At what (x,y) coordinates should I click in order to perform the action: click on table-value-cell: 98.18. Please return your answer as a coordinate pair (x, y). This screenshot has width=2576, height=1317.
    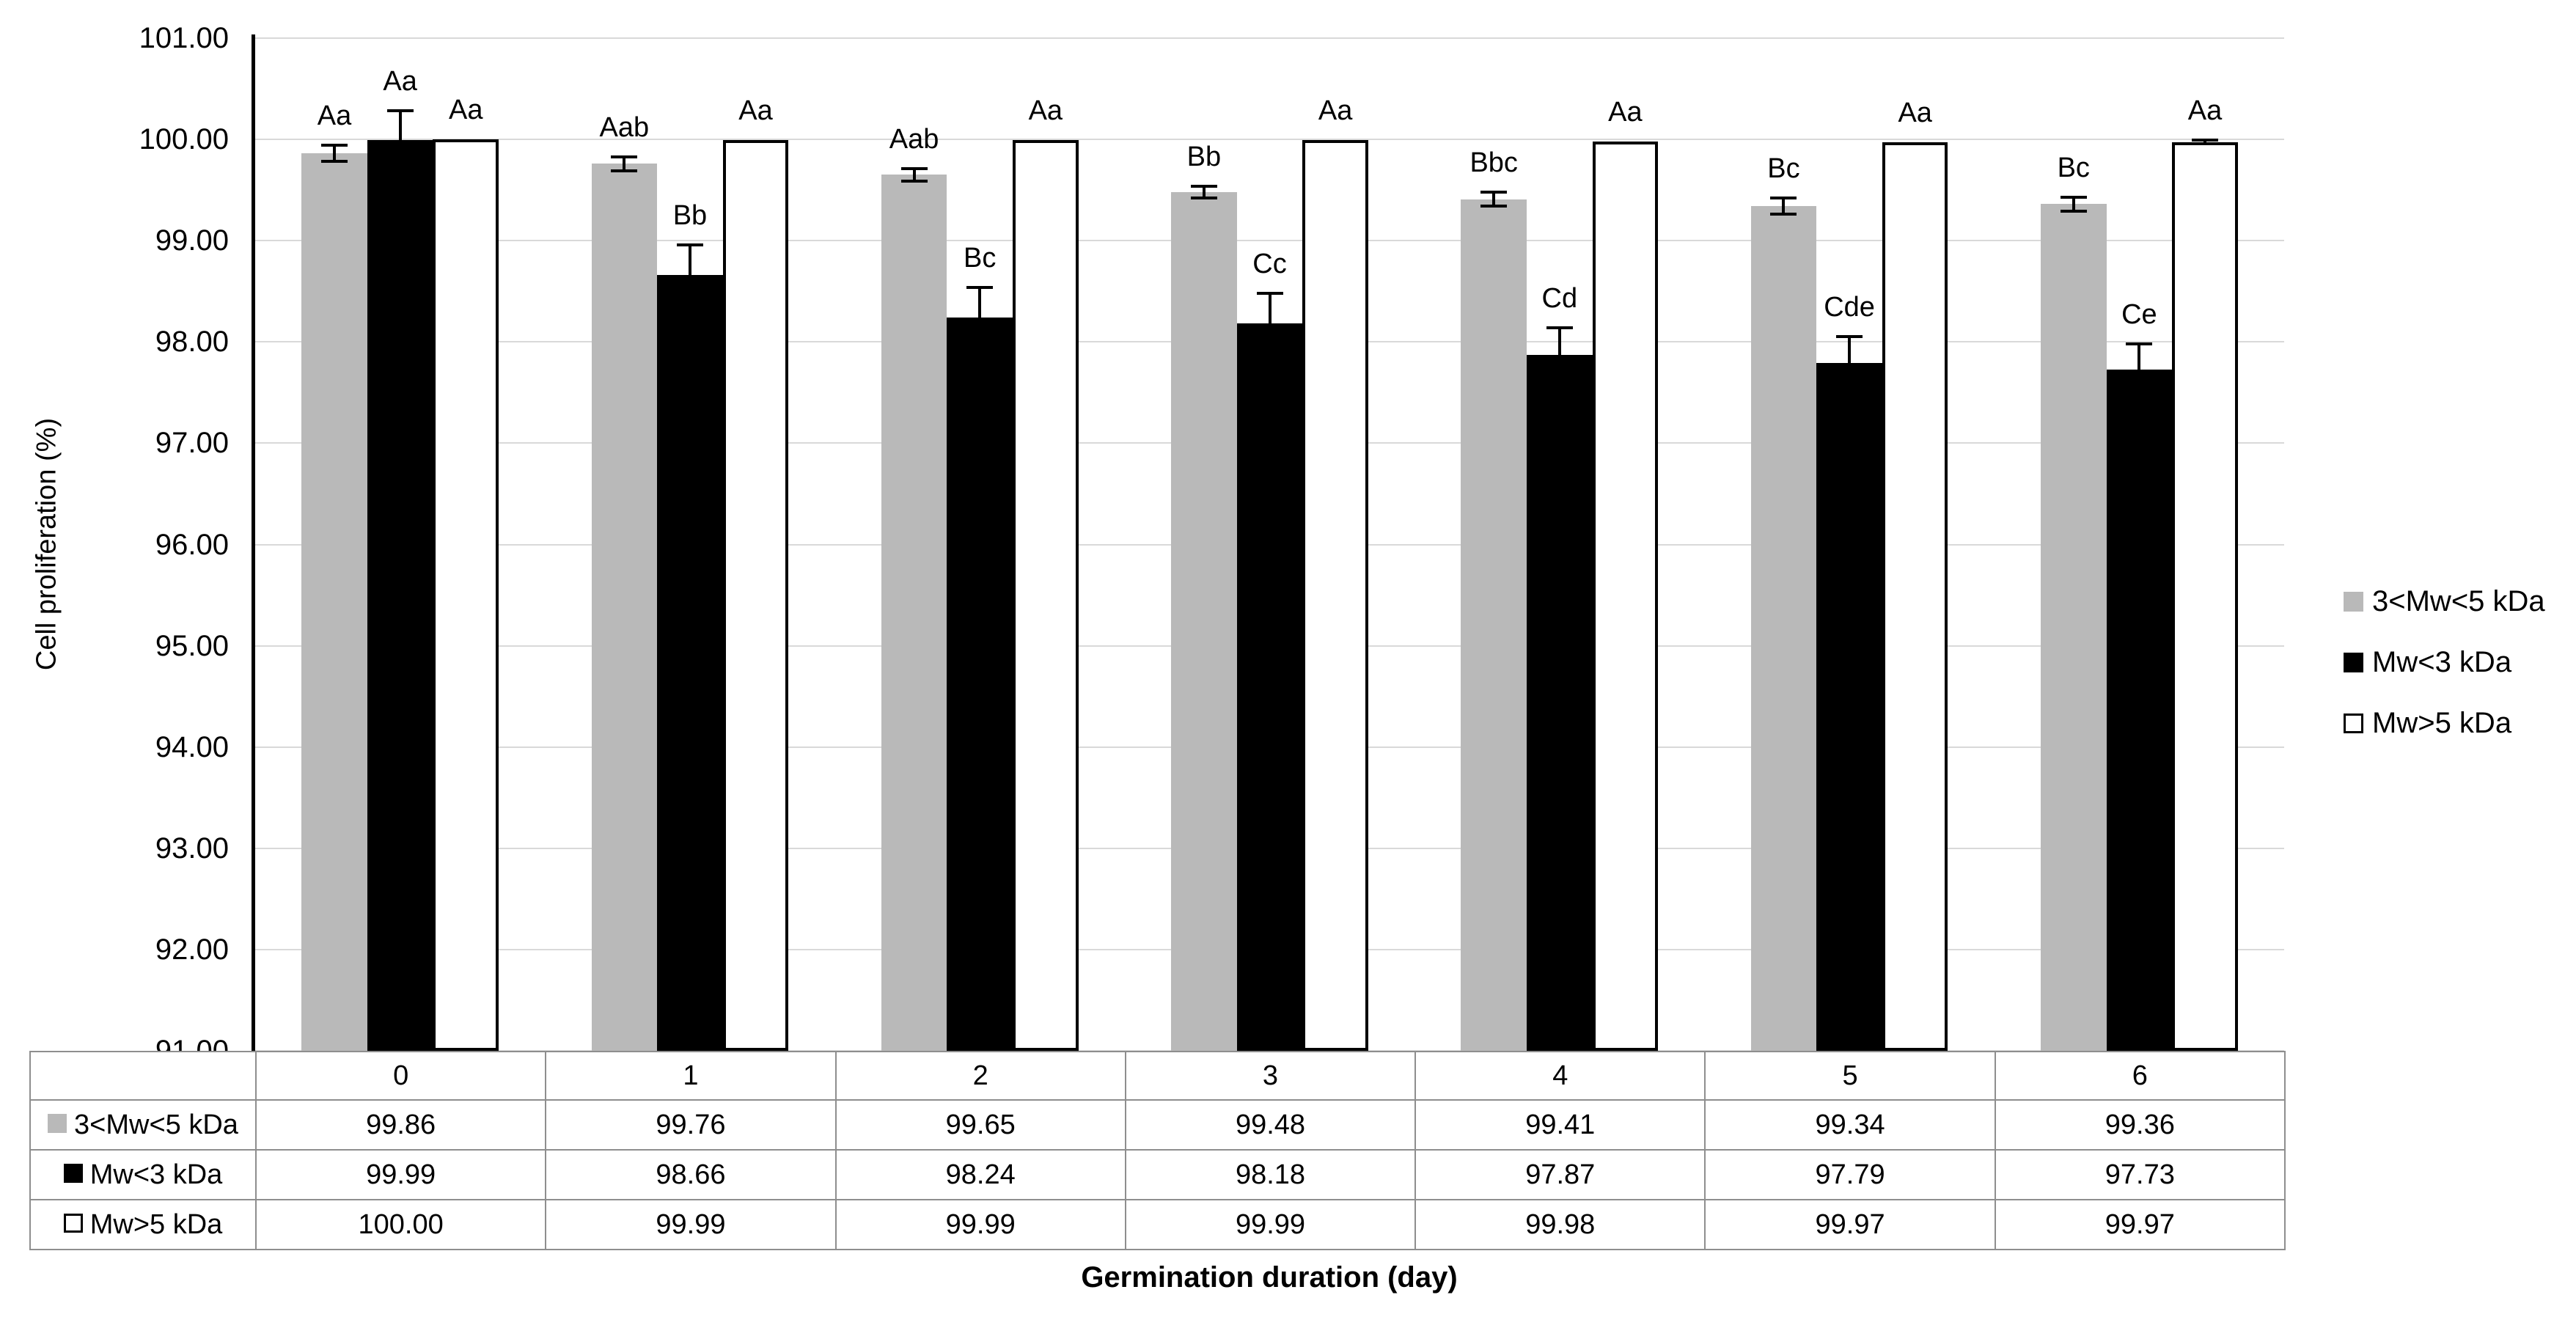
    Looking at the image, I should click on (1270, 1174).